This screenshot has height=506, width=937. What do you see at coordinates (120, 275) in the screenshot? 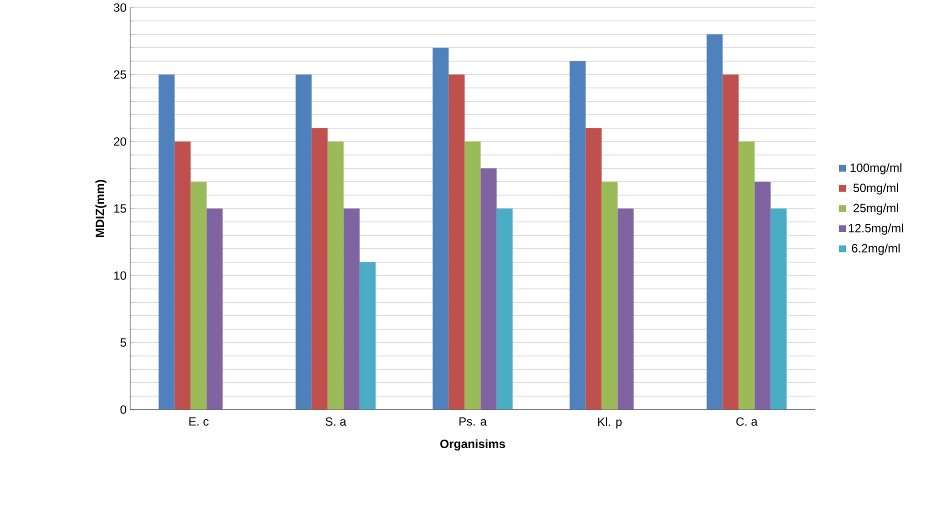
I see `y-tick-label: 10` at bounding box center [120, 275].